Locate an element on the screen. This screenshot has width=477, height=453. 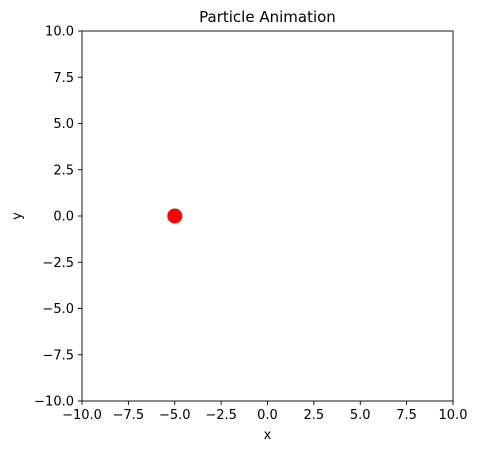
data-points is located at coordinates (175, 216).